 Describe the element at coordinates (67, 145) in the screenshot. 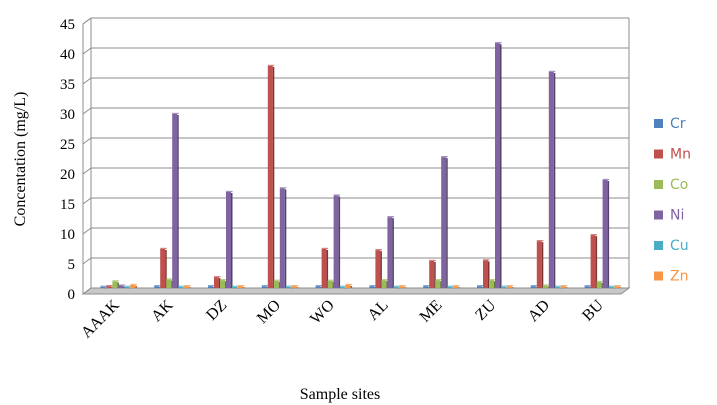

I see `y-tick-label: 25` at that location.